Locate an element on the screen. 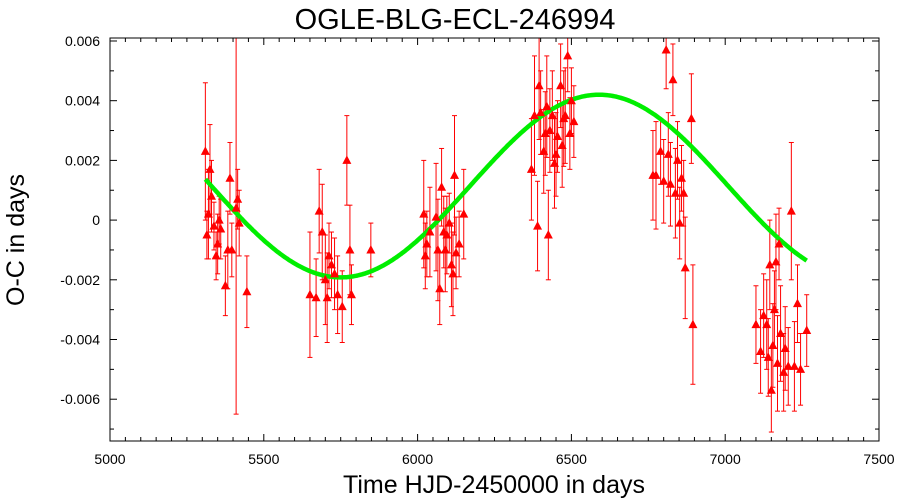 This screenshot has height=500, width=900. x-tick-label: 6000 is located at coordinates (417, 459).